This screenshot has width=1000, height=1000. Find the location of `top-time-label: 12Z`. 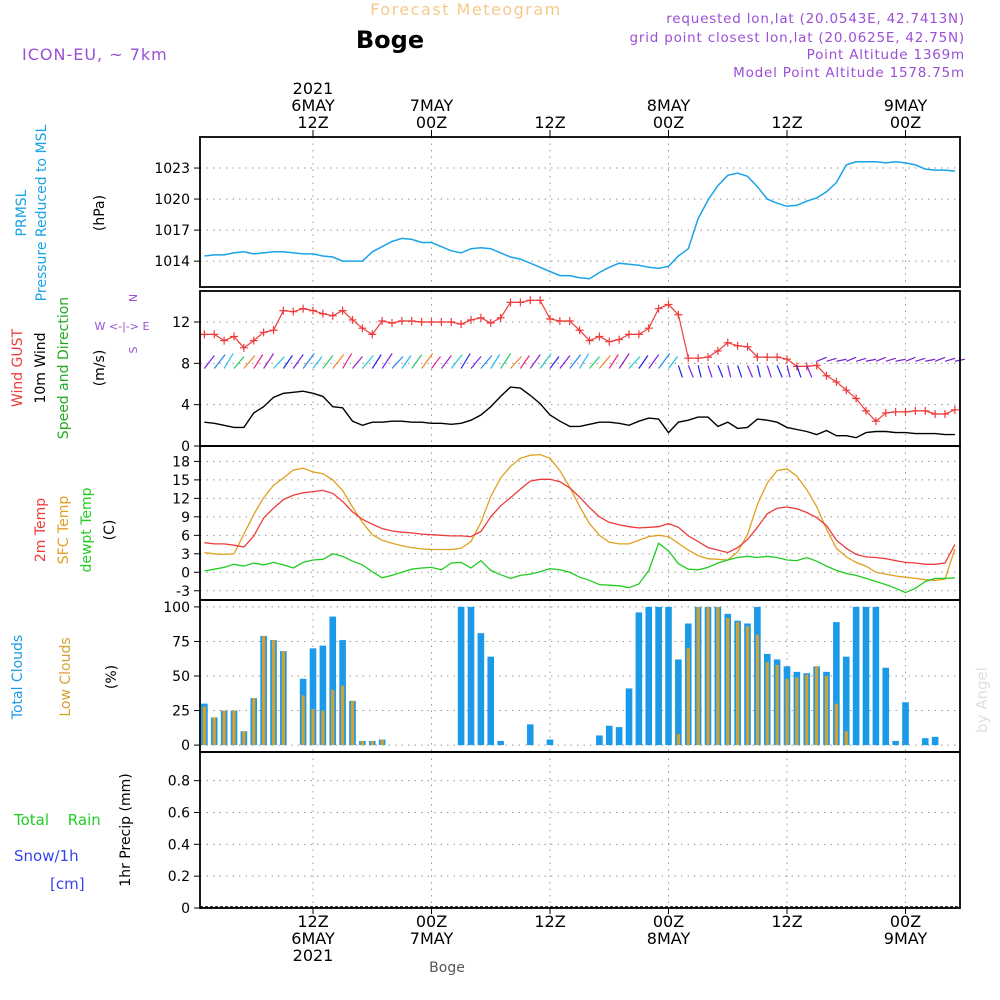

top-time-label: 12Z is located at coordinates (549, 122).